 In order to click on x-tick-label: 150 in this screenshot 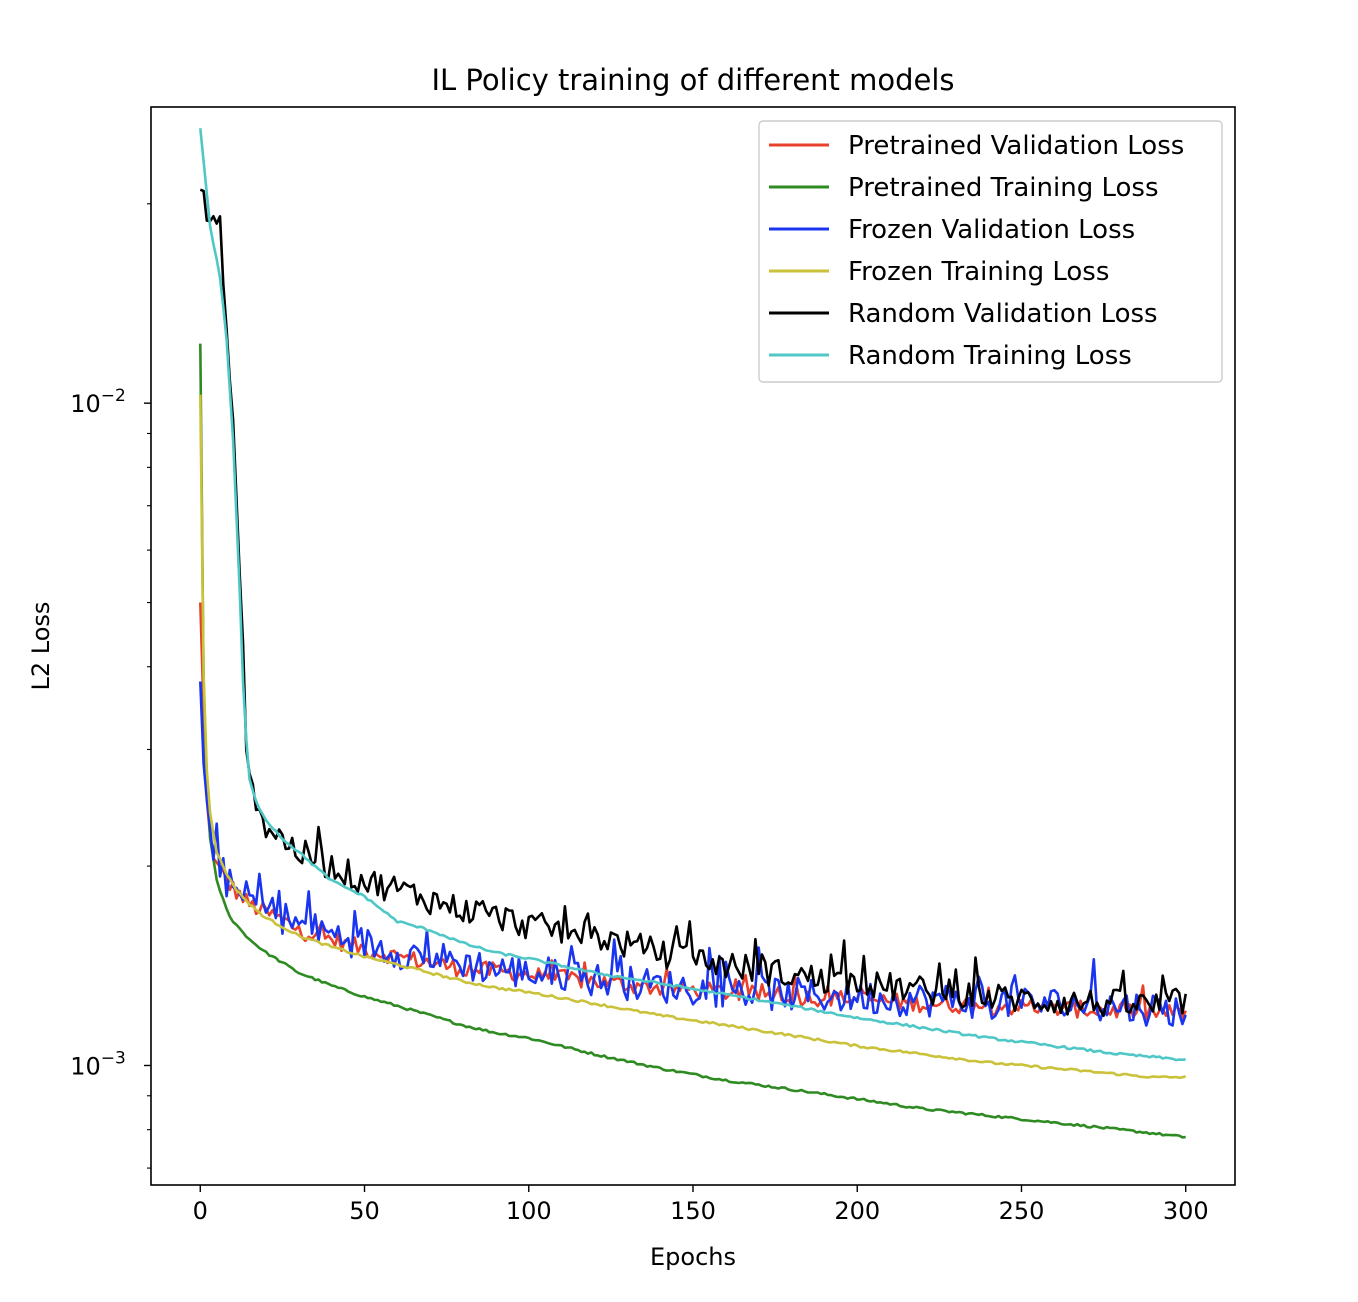, I will do `click(693, 1211)`.